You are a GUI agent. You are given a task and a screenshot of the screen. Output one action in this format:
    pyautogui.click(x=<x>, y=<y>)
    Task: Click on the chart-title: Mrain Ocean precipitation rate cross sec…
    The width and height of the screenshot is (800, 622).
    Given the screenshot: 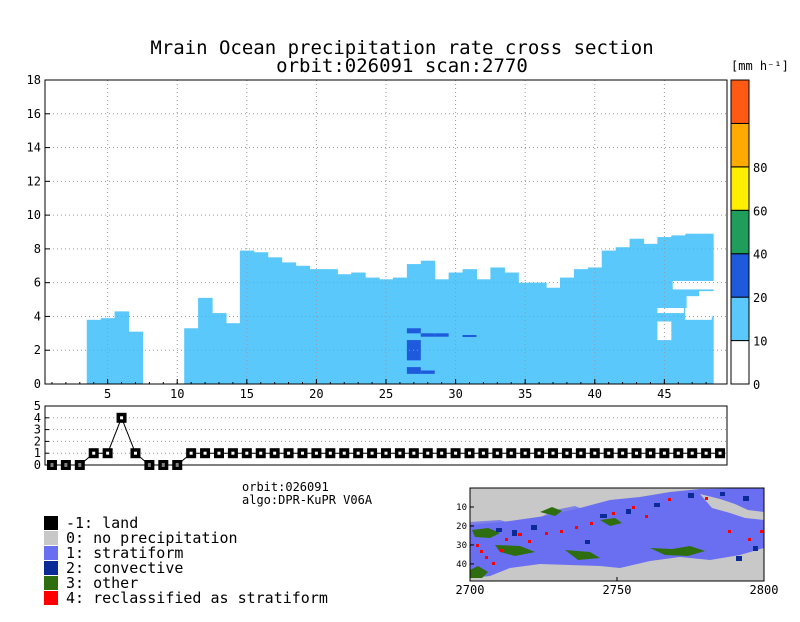 What is the action you would take?
    pyautogui.click(x=401, y=48)
    